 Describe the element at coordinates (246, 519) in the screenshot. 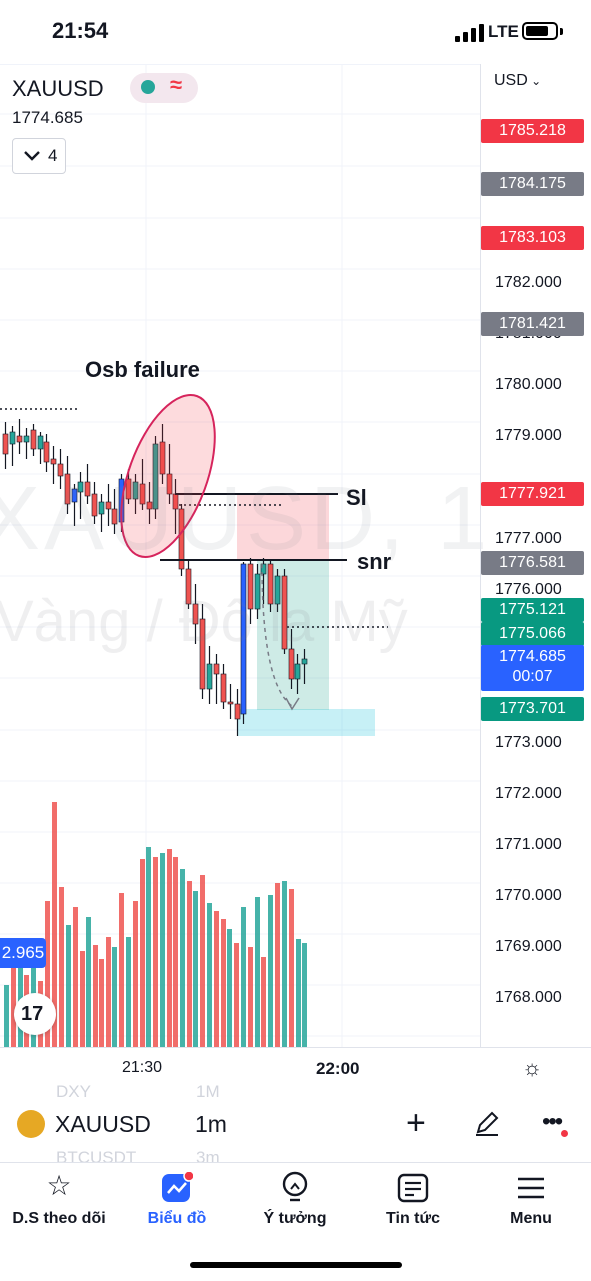

I see `watermark-symbol: XAUUSD, 1` at that location.